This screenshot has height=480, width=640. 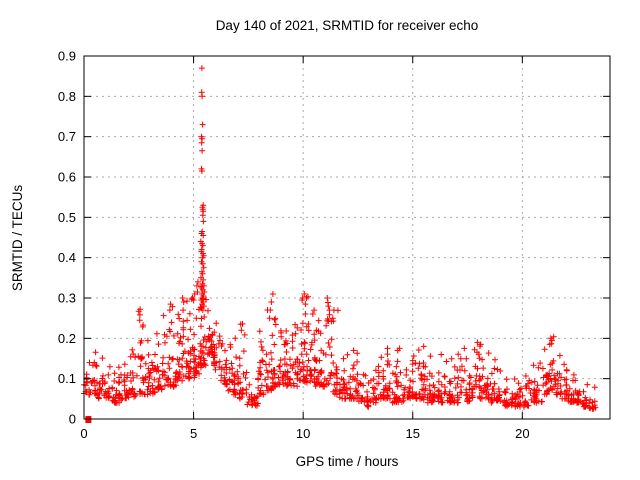 I want to click on y-tick-label: 0.2, so click(x=67, y=338).